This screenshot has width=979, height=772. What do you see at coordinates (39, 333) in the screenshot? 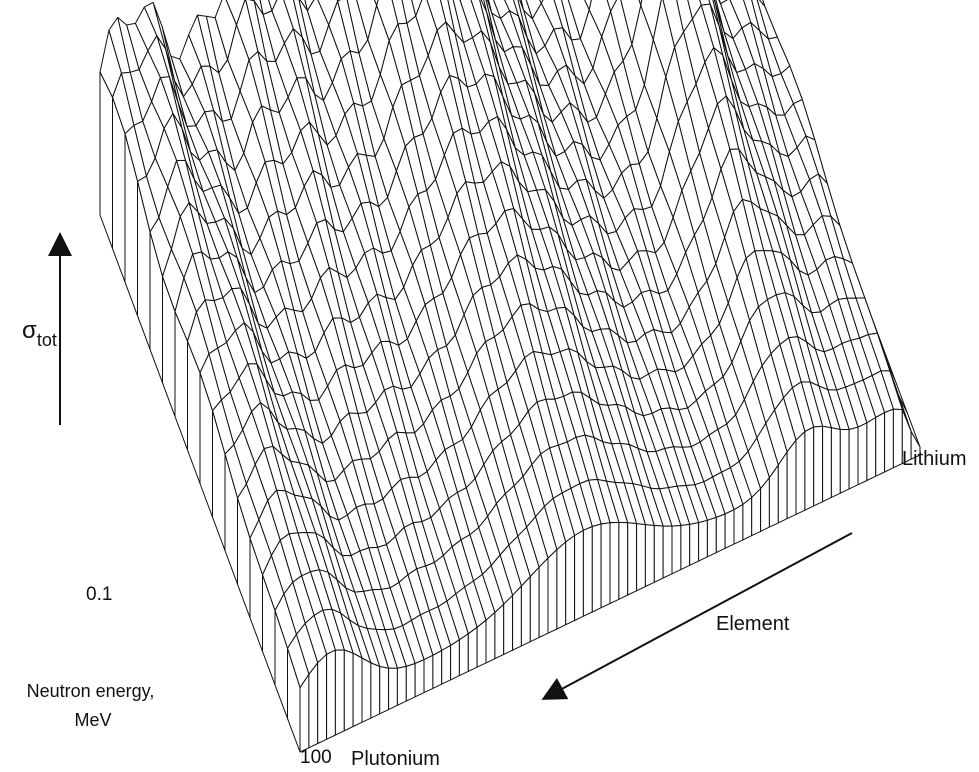
I see `sigma-axis-label: σtot` at bounding box center [39, 333].